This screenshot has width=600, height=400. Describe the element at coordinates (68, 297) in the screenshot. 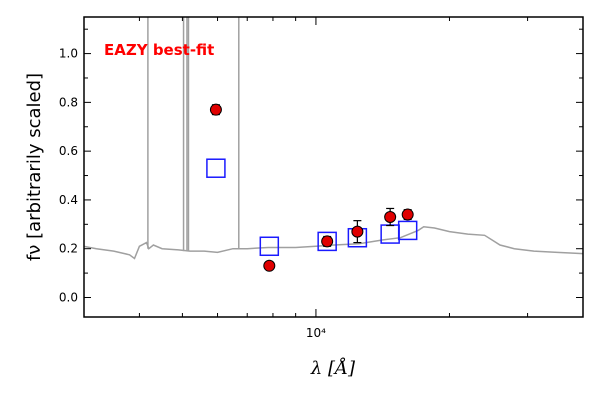

I see `y-tick-label: 0.0` at that location.